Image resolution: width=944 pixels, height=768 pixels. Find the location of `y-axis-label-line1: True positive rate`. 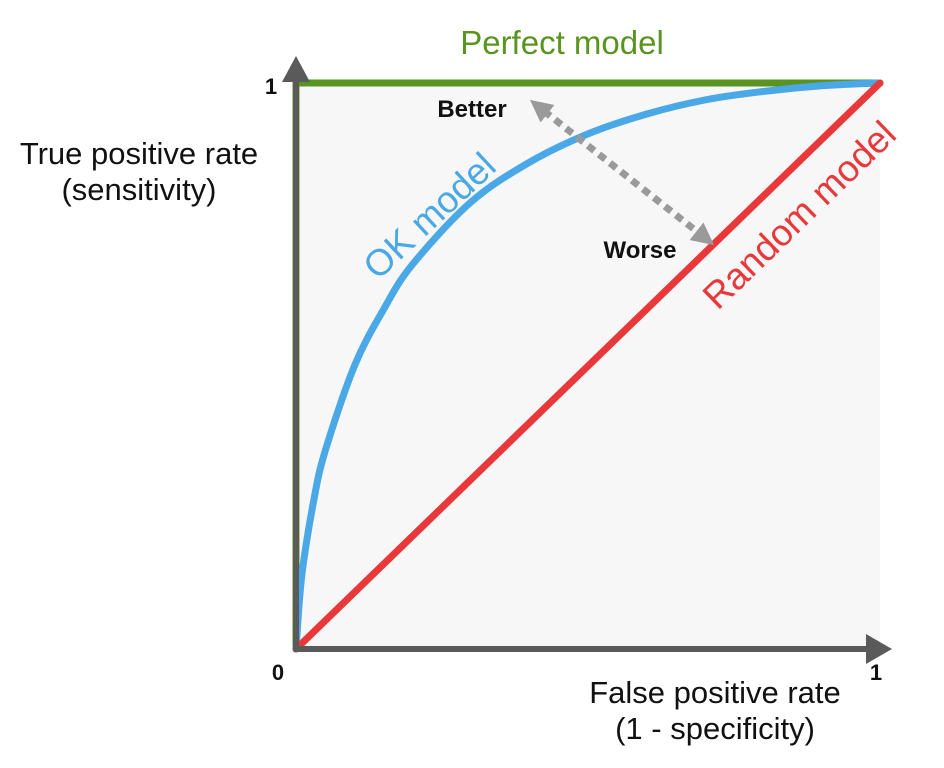

y-axis-label-line1: True positive rate is located at coordinates (139, 153).